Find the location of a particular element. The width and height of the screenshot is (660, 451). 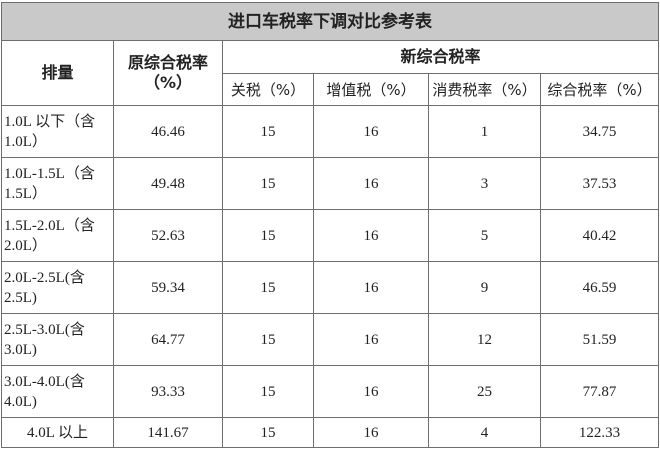

table-row: 2.0L-2.5L(含2.5L) 59.34 15 16 9 46.59 is located at coordinates (330, 287).